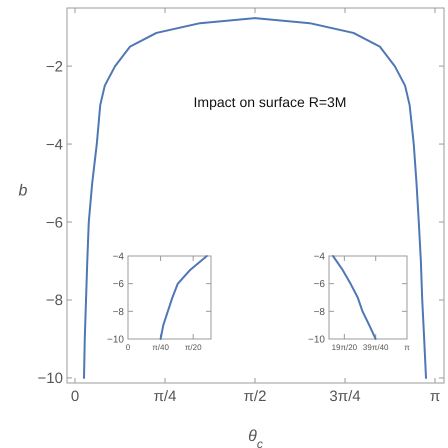 The width and height of the screenshot is (448, 448). What do you see at coordinates (270, 102) in the screenshot?
I see `annotation: Impact on surface R=3M` at bounding box center [270, 102].